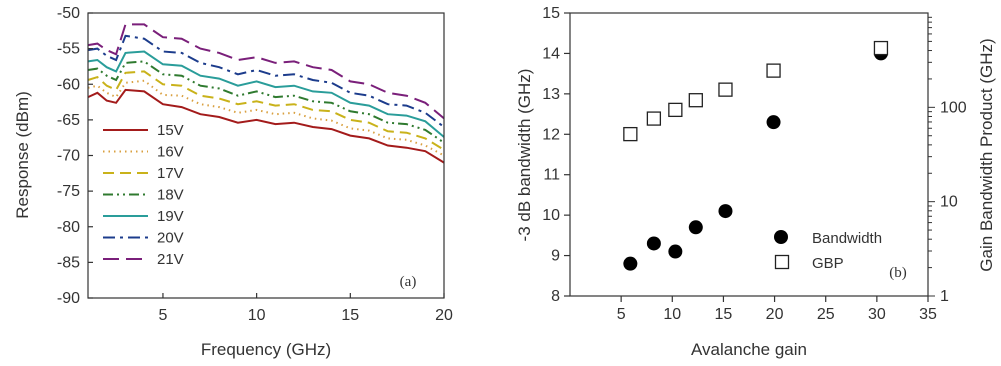 The width and height of the screenshot is (1001, 366). I want to click on panel-b-ylabel-right: Gain Bandwidth Product (GHz), so click(986, 154).